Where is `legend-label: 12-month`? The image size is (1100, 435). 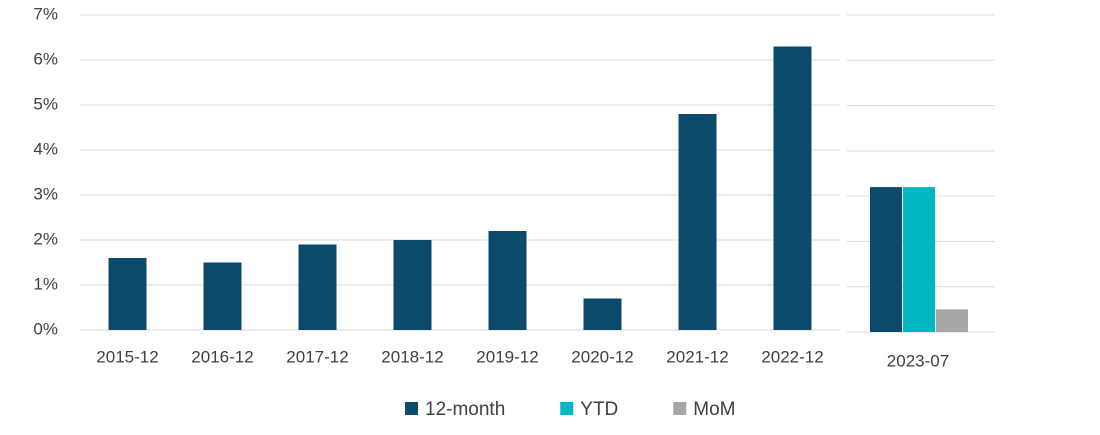
legend-label: 12-month is located at coordinates (465, 409).